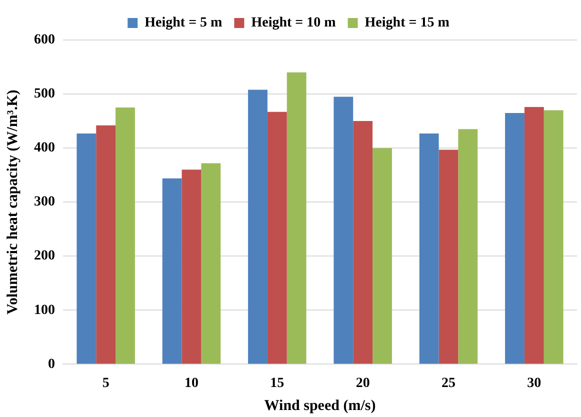 Image resolution: width=581 pixels, height=417 pixels. Describe the element at coordinates (44, 40) in the screenshot. I see `y-tick-label: 600` at that location.